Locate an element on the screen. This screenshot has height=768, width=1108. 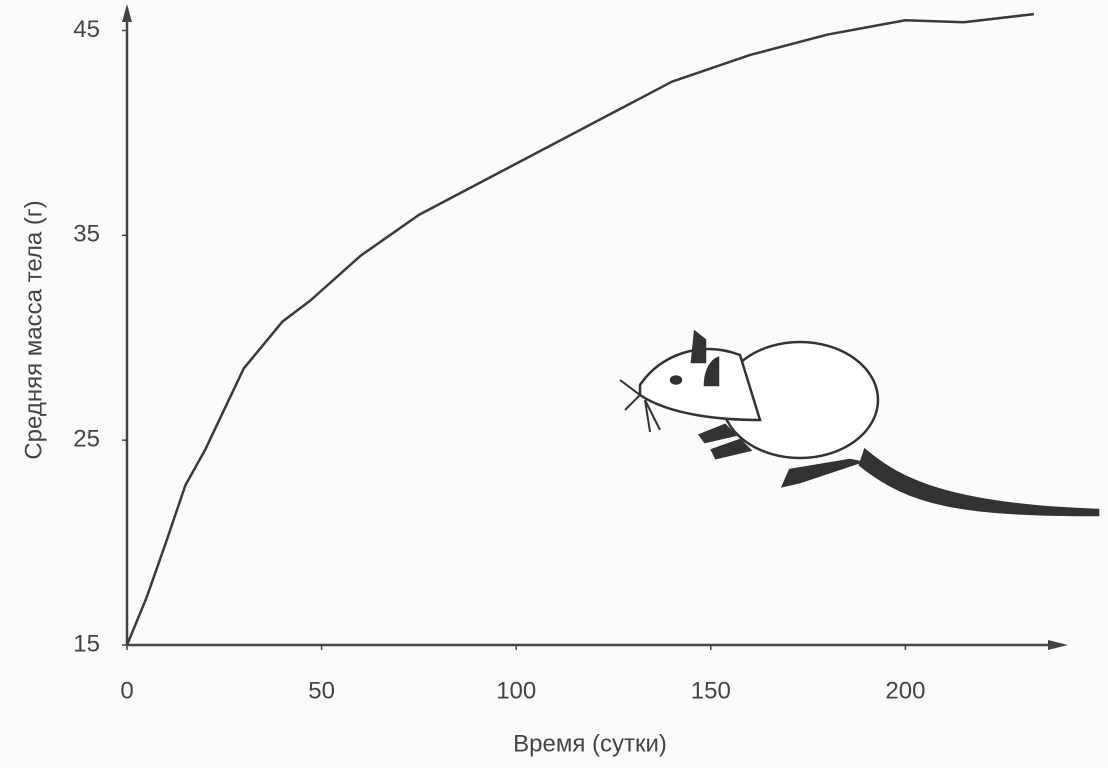
x-tick-label: 0 is located at coordinates (126, 690).